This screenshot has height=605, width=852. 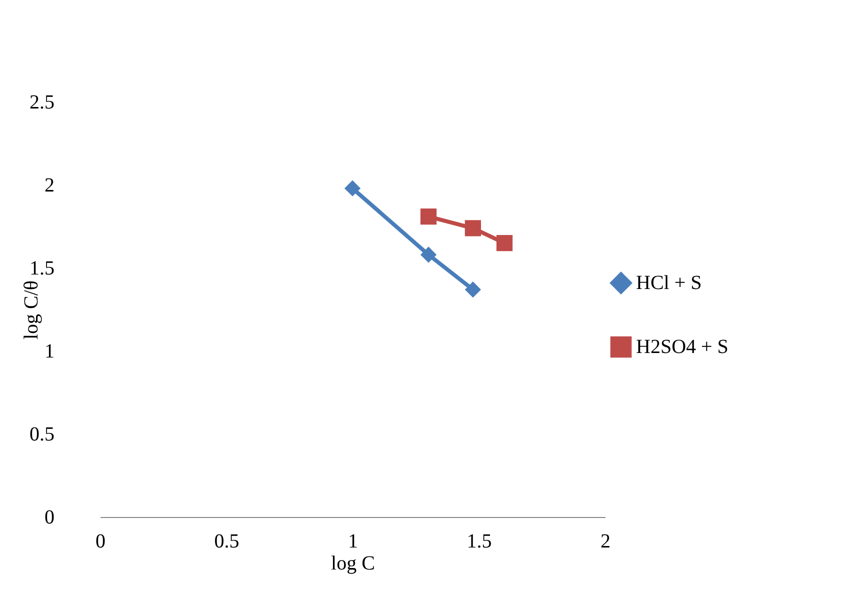 I want to click on y-tick-label: 2.5, so click(x=42, y=103).